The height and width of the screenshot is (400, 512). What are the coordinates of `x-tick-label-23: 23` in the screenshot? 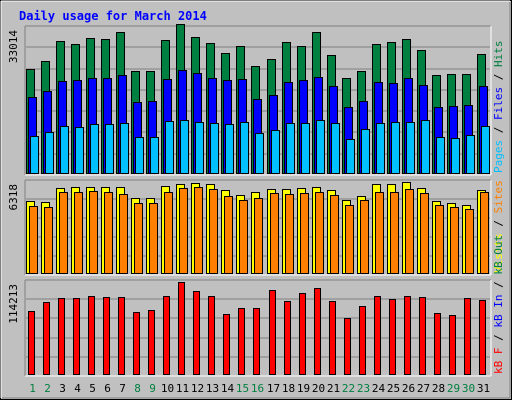 It's located at (363, 388).